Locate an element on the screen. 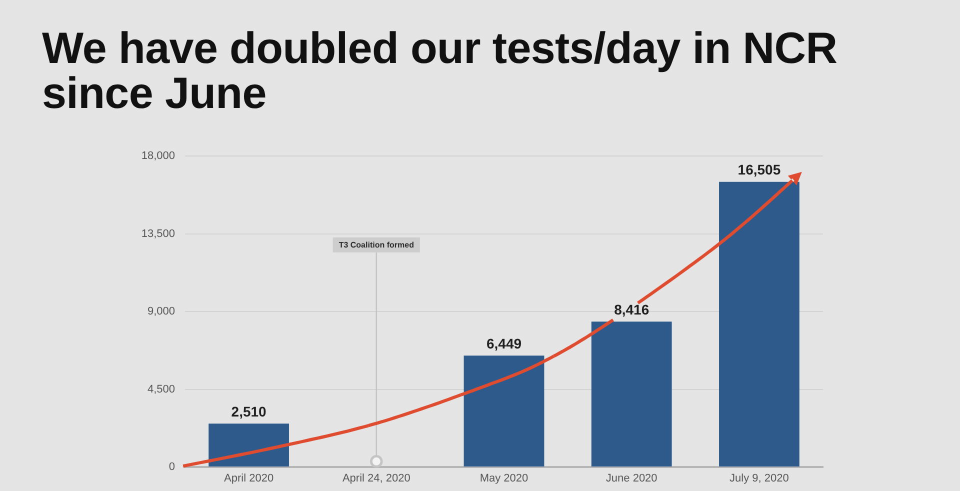 The width and height of the screenshot is (960, 491). y-tick-label: 9,000 is located at coordinates (161, 312).